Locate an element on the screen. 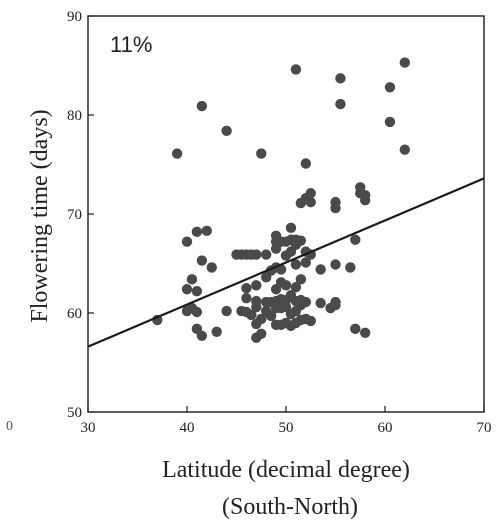 The width and height of the screenshot is (496, 527). x-tick-label: 30 is located at coordinates (88, 428).